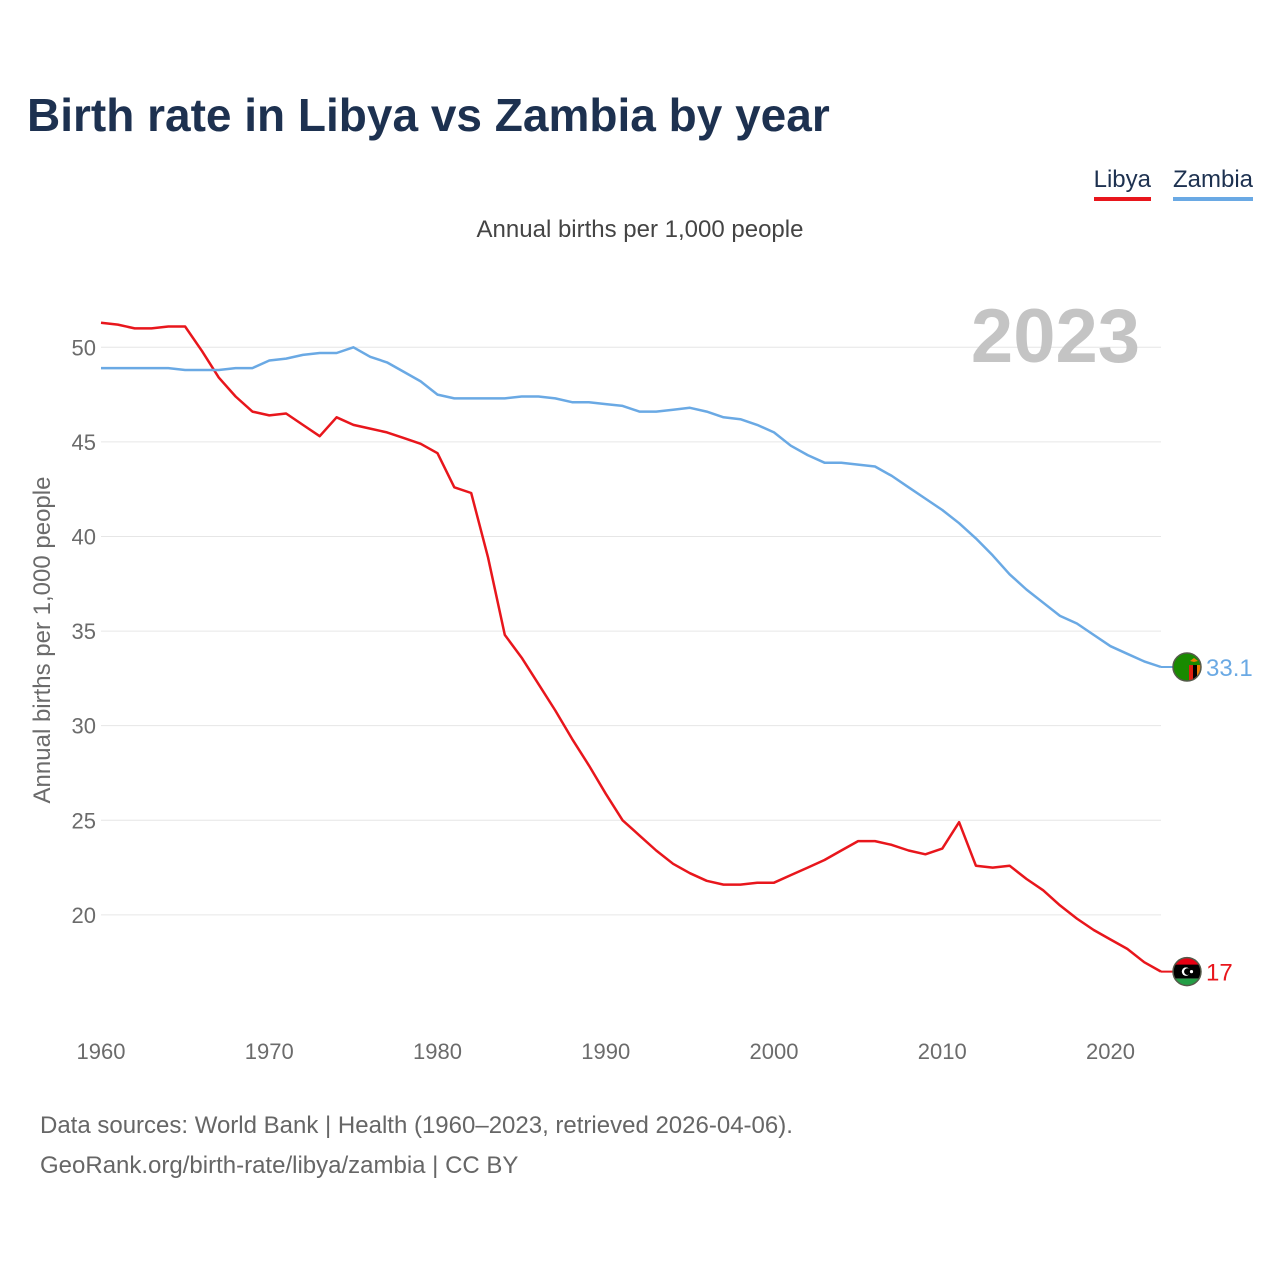 The image size is (1280, 1280). I want to click on x-axis-ticks: 1960 1970 1980 1990 2000 2010 2020, so click(606, 1051).